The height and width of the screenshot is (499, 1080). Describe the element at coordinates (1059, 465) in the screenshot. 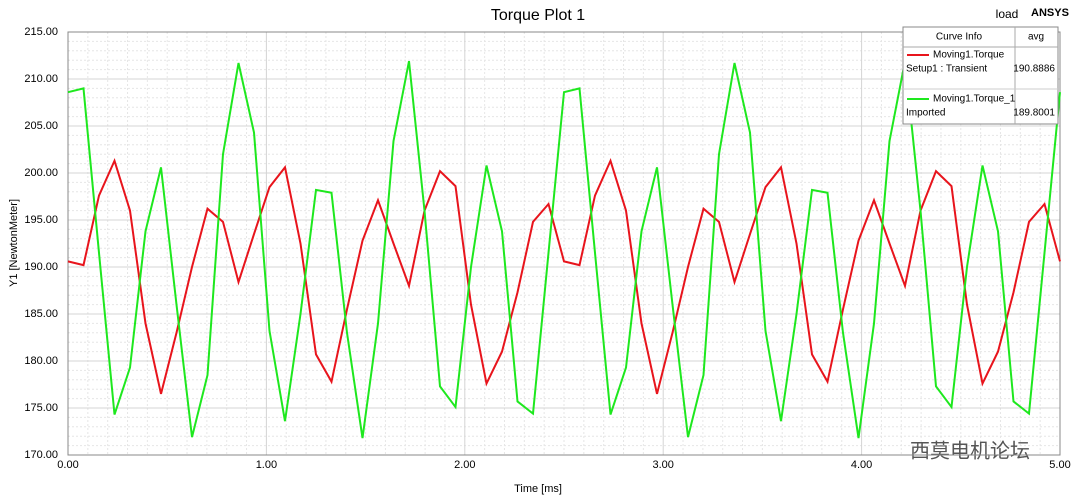

I see `x-tick-label: 5.00` at that location.